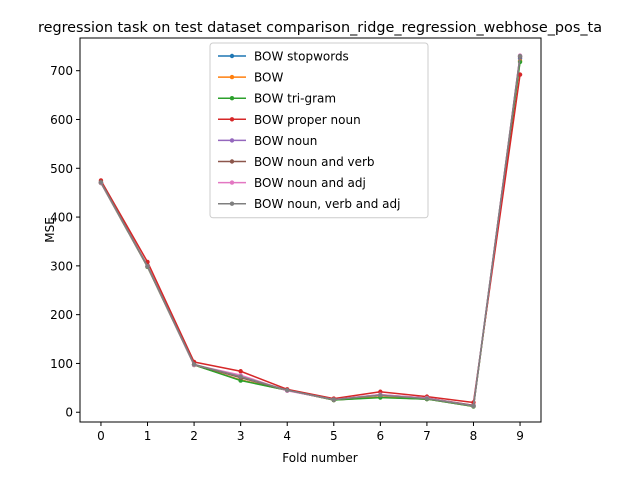 Image resolution: width=640 pixels, height=484 pixels. What do you see at coordinates (101, 436) in the screenshot?
I see `x-tick-label: 0` at bounding box center [101, 436].